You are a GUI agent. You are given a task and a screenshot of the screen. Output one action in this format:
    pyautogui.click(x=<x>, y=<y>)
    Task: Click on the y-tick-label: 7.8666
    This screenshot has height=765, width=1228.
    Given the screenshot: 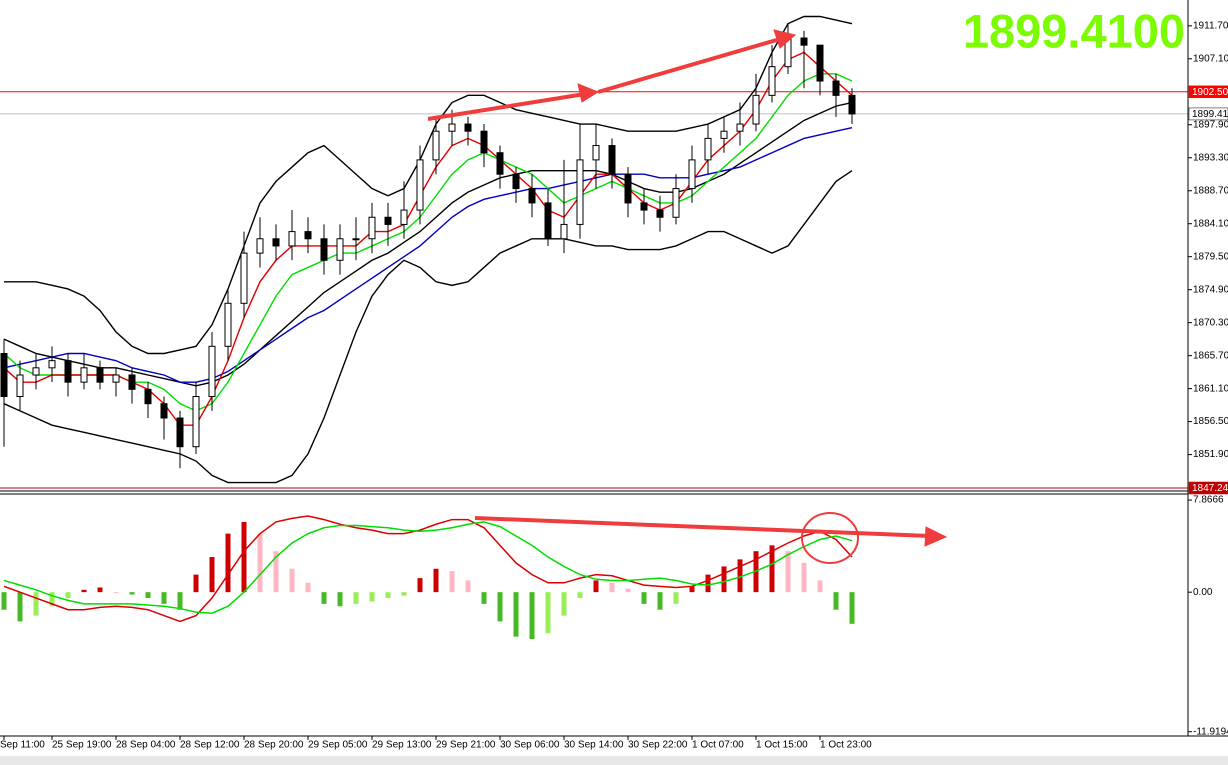 What is the action you would take?
    pyautogui.click(x=1208, y=500)
    